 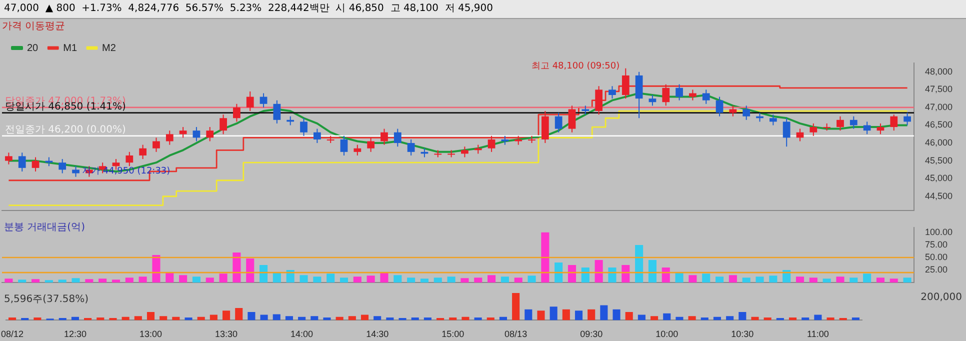 What do you see at coordinates (939, 143) in the screenshot?
I see `y-tick-label: 46,000` at bounding box center [939, 143].